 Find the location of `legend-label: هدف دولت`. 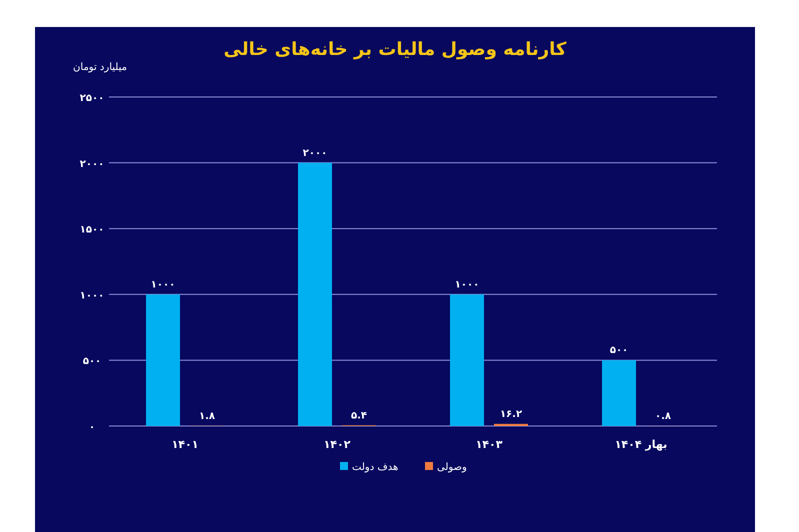

legend-label: هدف دولت is located at coordinates (375, 467).